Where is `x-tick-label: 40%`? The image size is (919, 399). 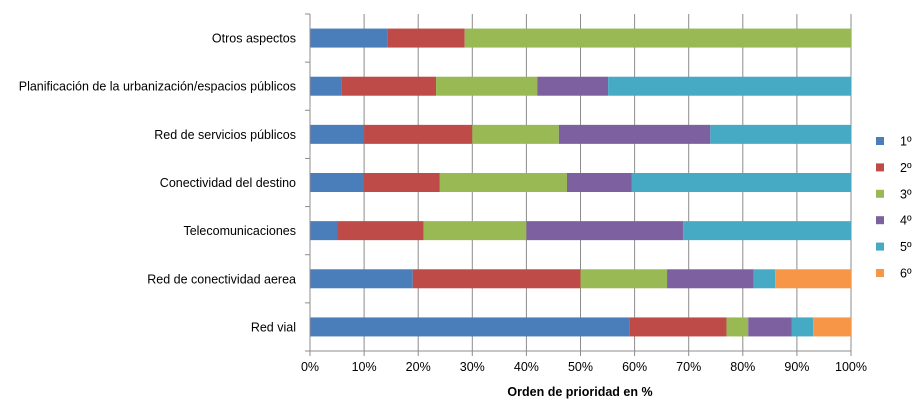
x-tick-label: 40% is located at coordinates (526, 367).